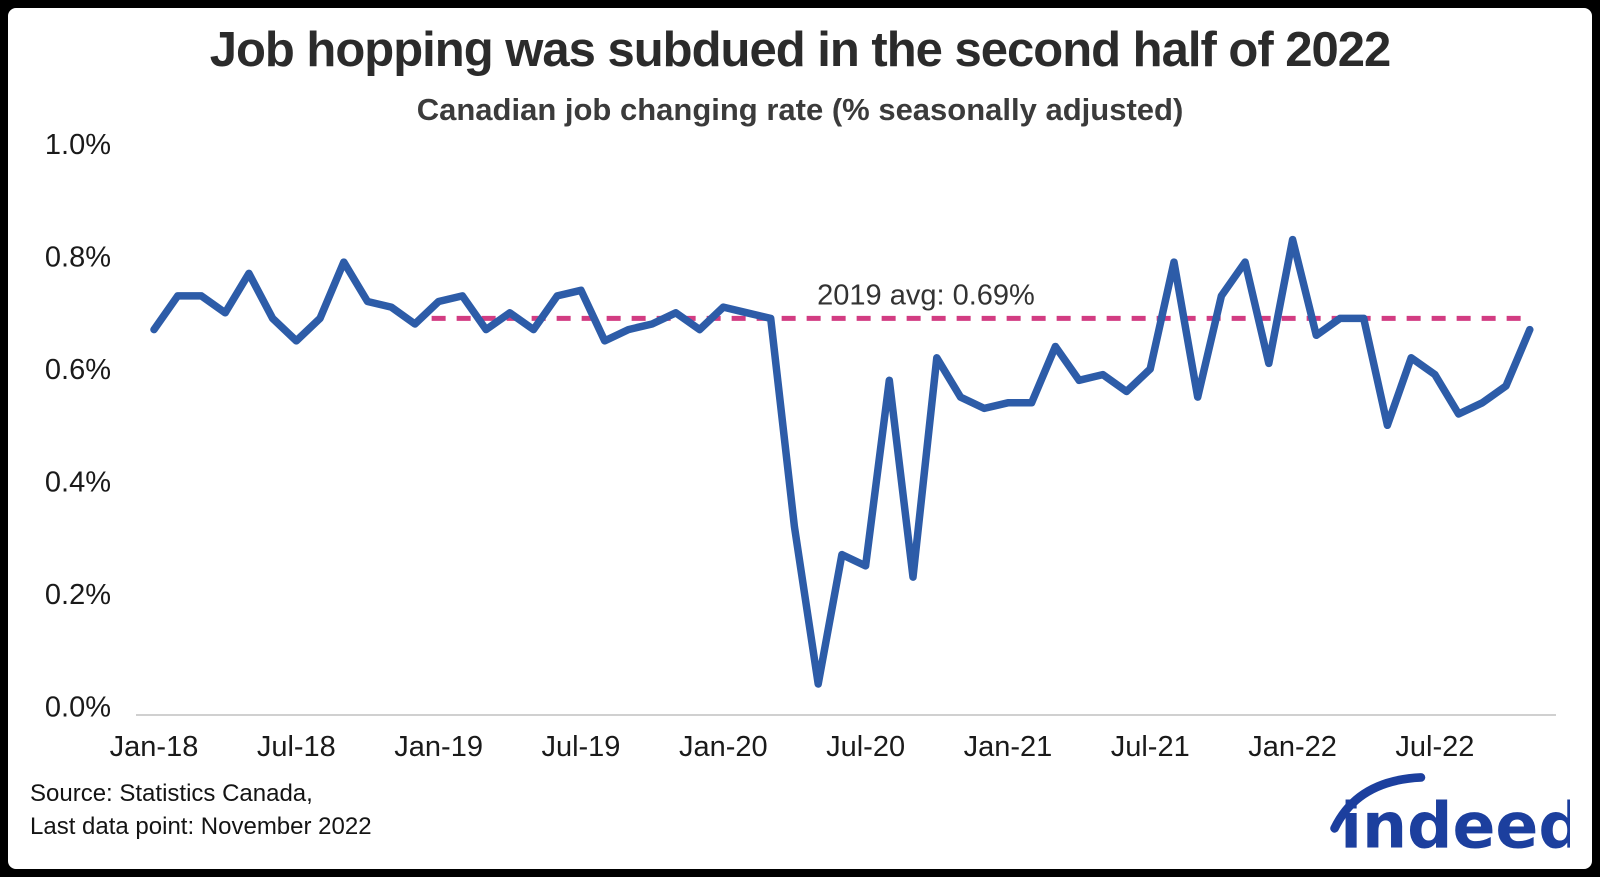 The width and height of the screenshot is (1600, 877). What do you see at coordinates (78, 258) in the screenshot?
I see `y-tick-label: 0.8%` at bounding box center [78, 258].